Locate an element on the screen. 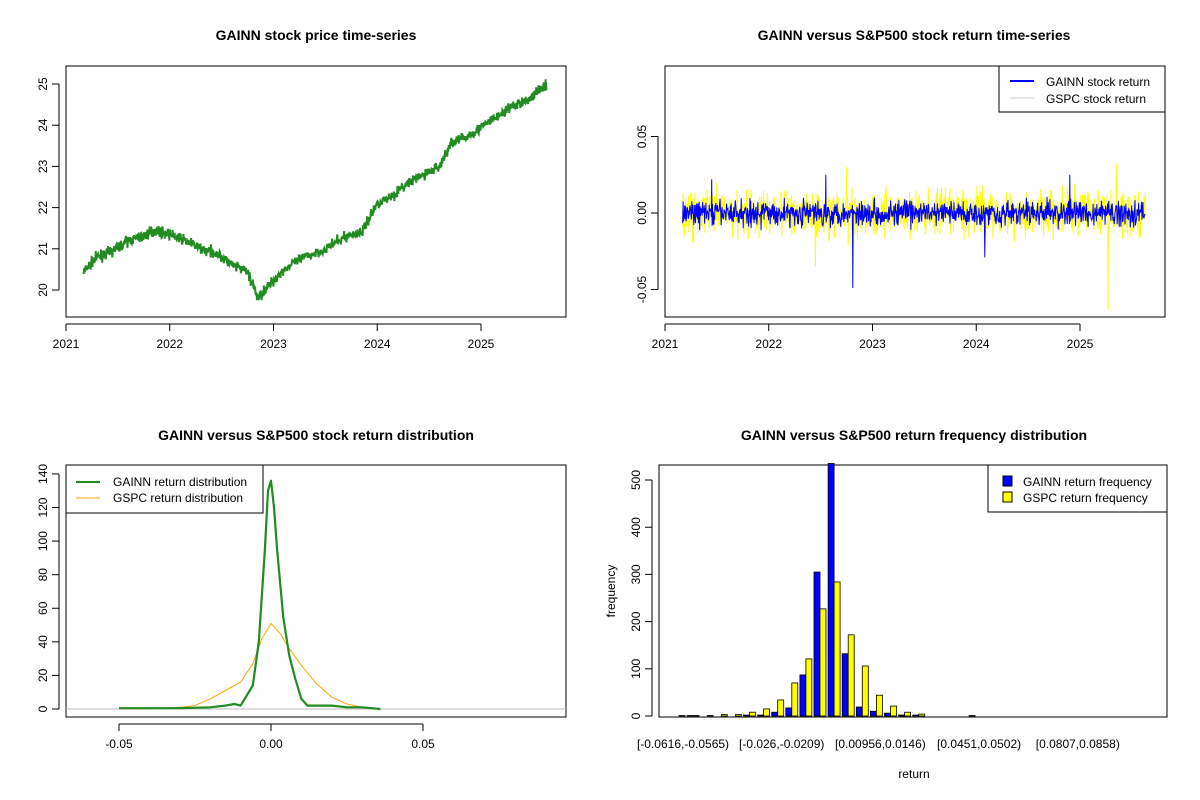  y-tick-label: 200 is located at coordinates (636, 621).